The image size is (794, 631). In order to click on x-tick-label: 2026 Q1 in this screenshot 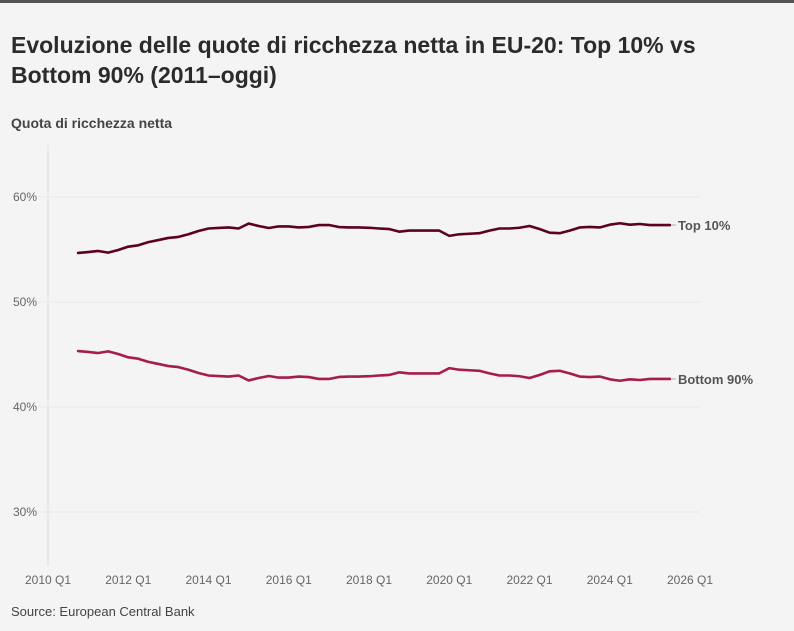, I will do `click(690, 580)`.